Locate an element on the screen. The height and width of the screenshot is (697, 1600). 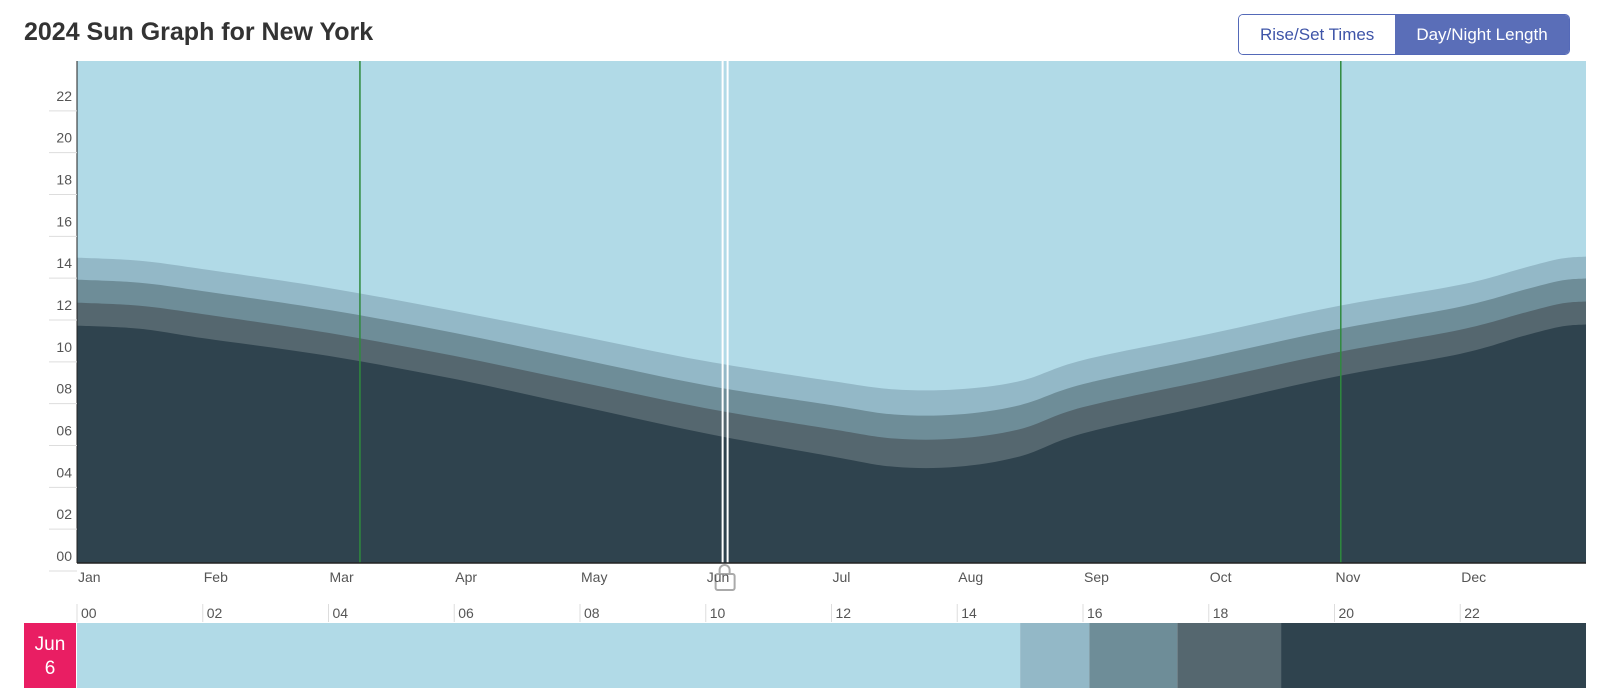
x-tick-label: Mar is located at coordinates (342, 577).